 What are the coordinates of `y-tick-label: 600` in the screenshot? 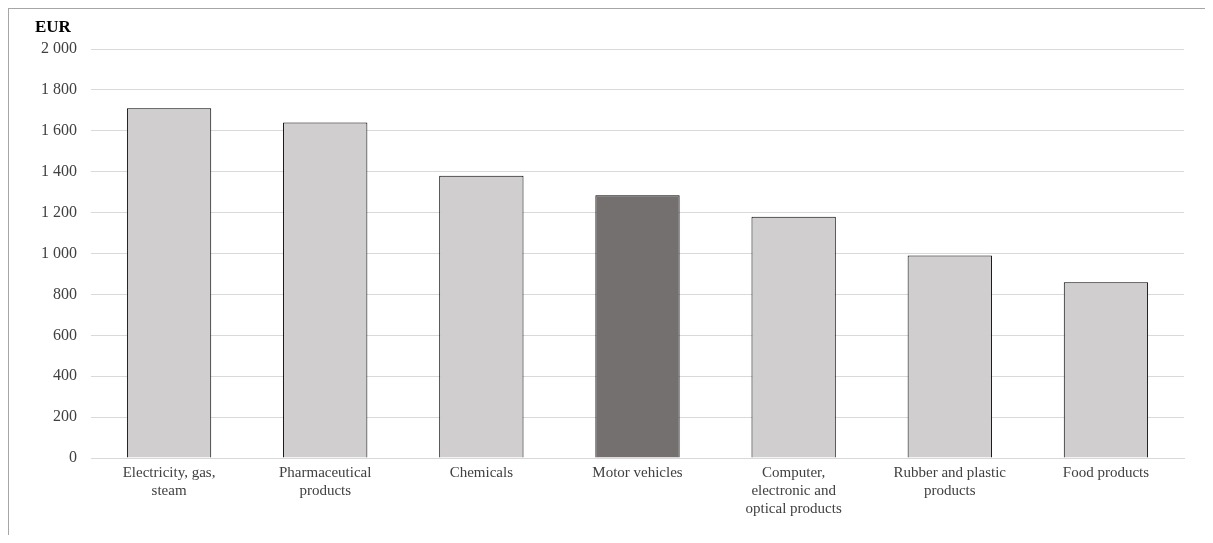 It's located at (65, 334).